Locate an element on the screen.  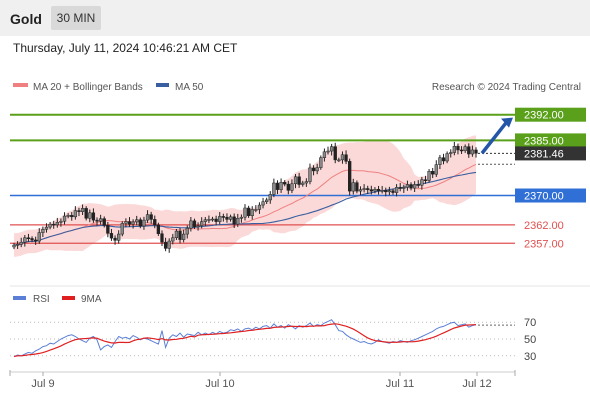
ma20-legend-label: MA 20 + Bollinger Bands is located at coordinates (88, 87).